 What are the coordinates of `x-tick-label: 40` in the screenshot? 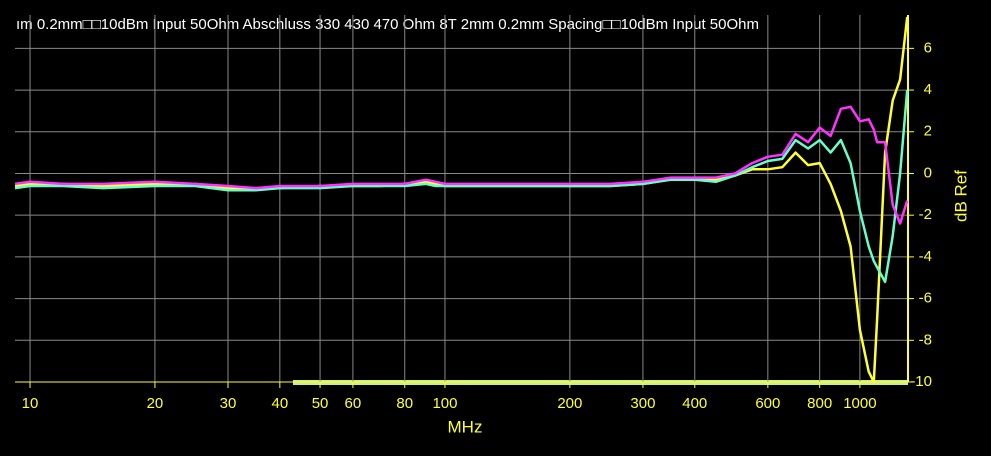 It's located at (279, 403).